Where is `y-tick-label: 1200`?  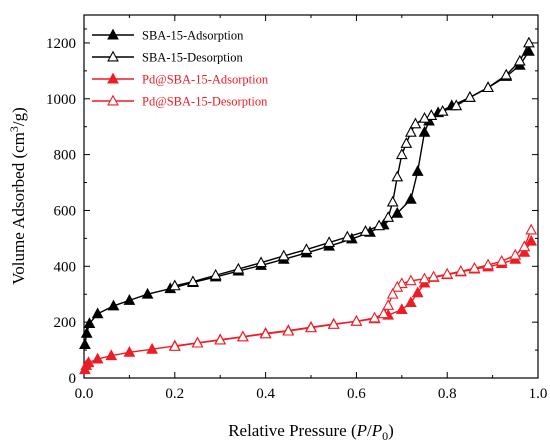 y-tick-label: 1200 is located at coordinates (61, 44).